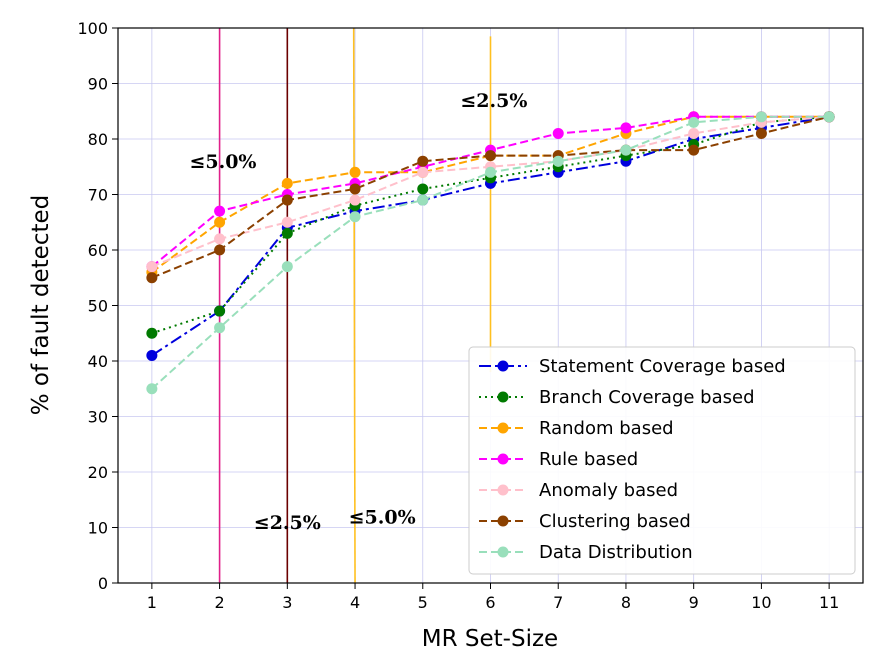 The height and width of the screenshot is (662, 885). What do you see at coordinates (287, 602) in the screenshot?
I see `x-tick-label: 3` at bounding box center [287, 602].